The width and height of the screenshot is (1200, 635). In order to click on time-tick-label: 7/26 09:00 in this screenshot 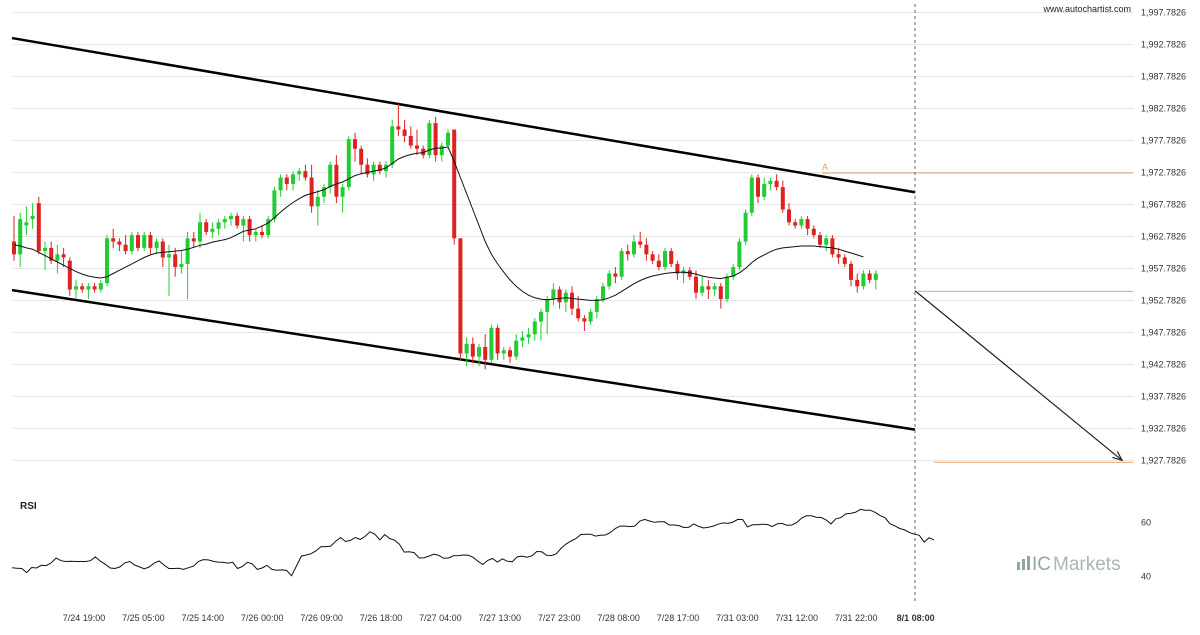, I will do `click(321, 618)`.